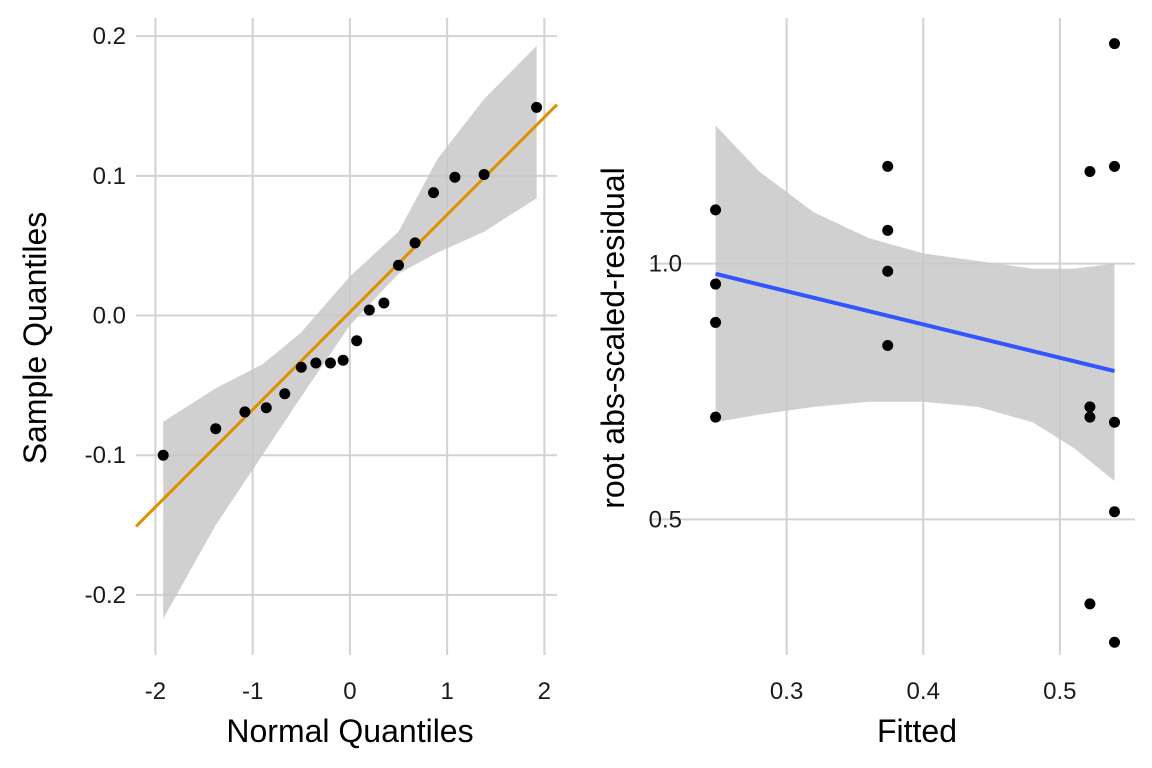 Image resolution: width=1152 pixels, height=768 pixels. What do you see at coordinates (665, 392) in the screenshot?
I see `scale-location-y-tick-labels: 0.5 1.0` at bounding box center [665, 392].